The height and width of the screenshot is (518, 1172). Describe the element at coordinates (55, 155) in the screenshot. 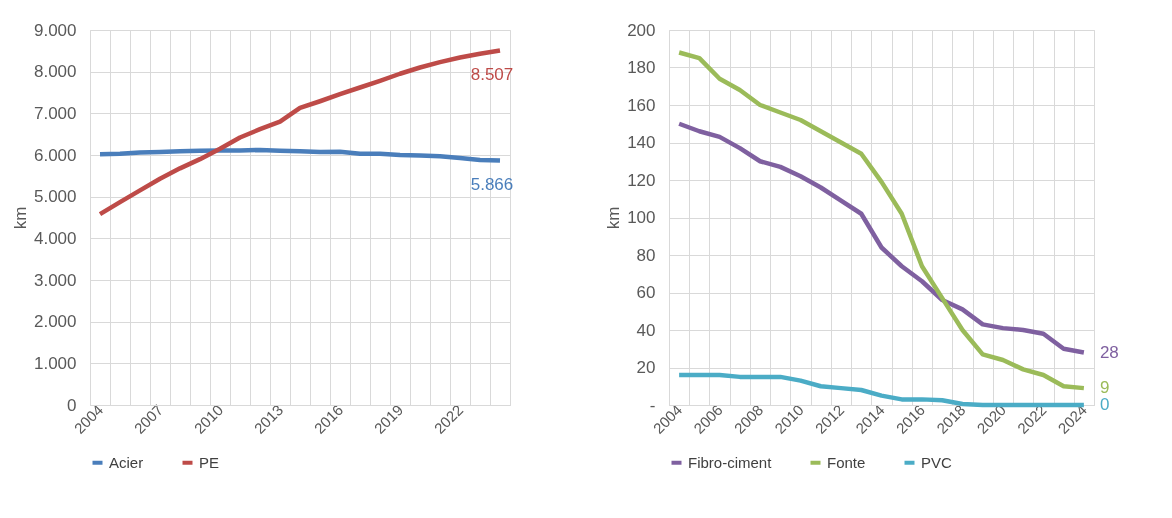

I see `y-tick-label: 6.000` at that location.